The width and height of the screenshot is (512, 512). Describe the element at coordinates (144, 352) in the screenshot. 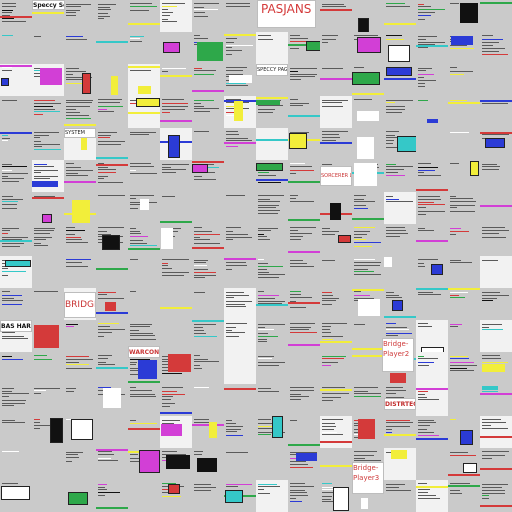

I see `warcone-tile: WARCONE` at that location.